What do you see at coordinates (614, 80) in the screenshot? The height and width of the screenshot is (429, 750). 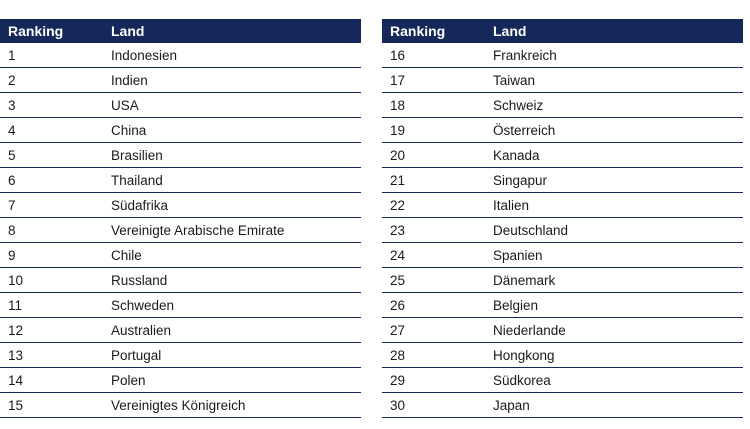 I see `land-cell: Taiwan` at bounding box center [614, 80].